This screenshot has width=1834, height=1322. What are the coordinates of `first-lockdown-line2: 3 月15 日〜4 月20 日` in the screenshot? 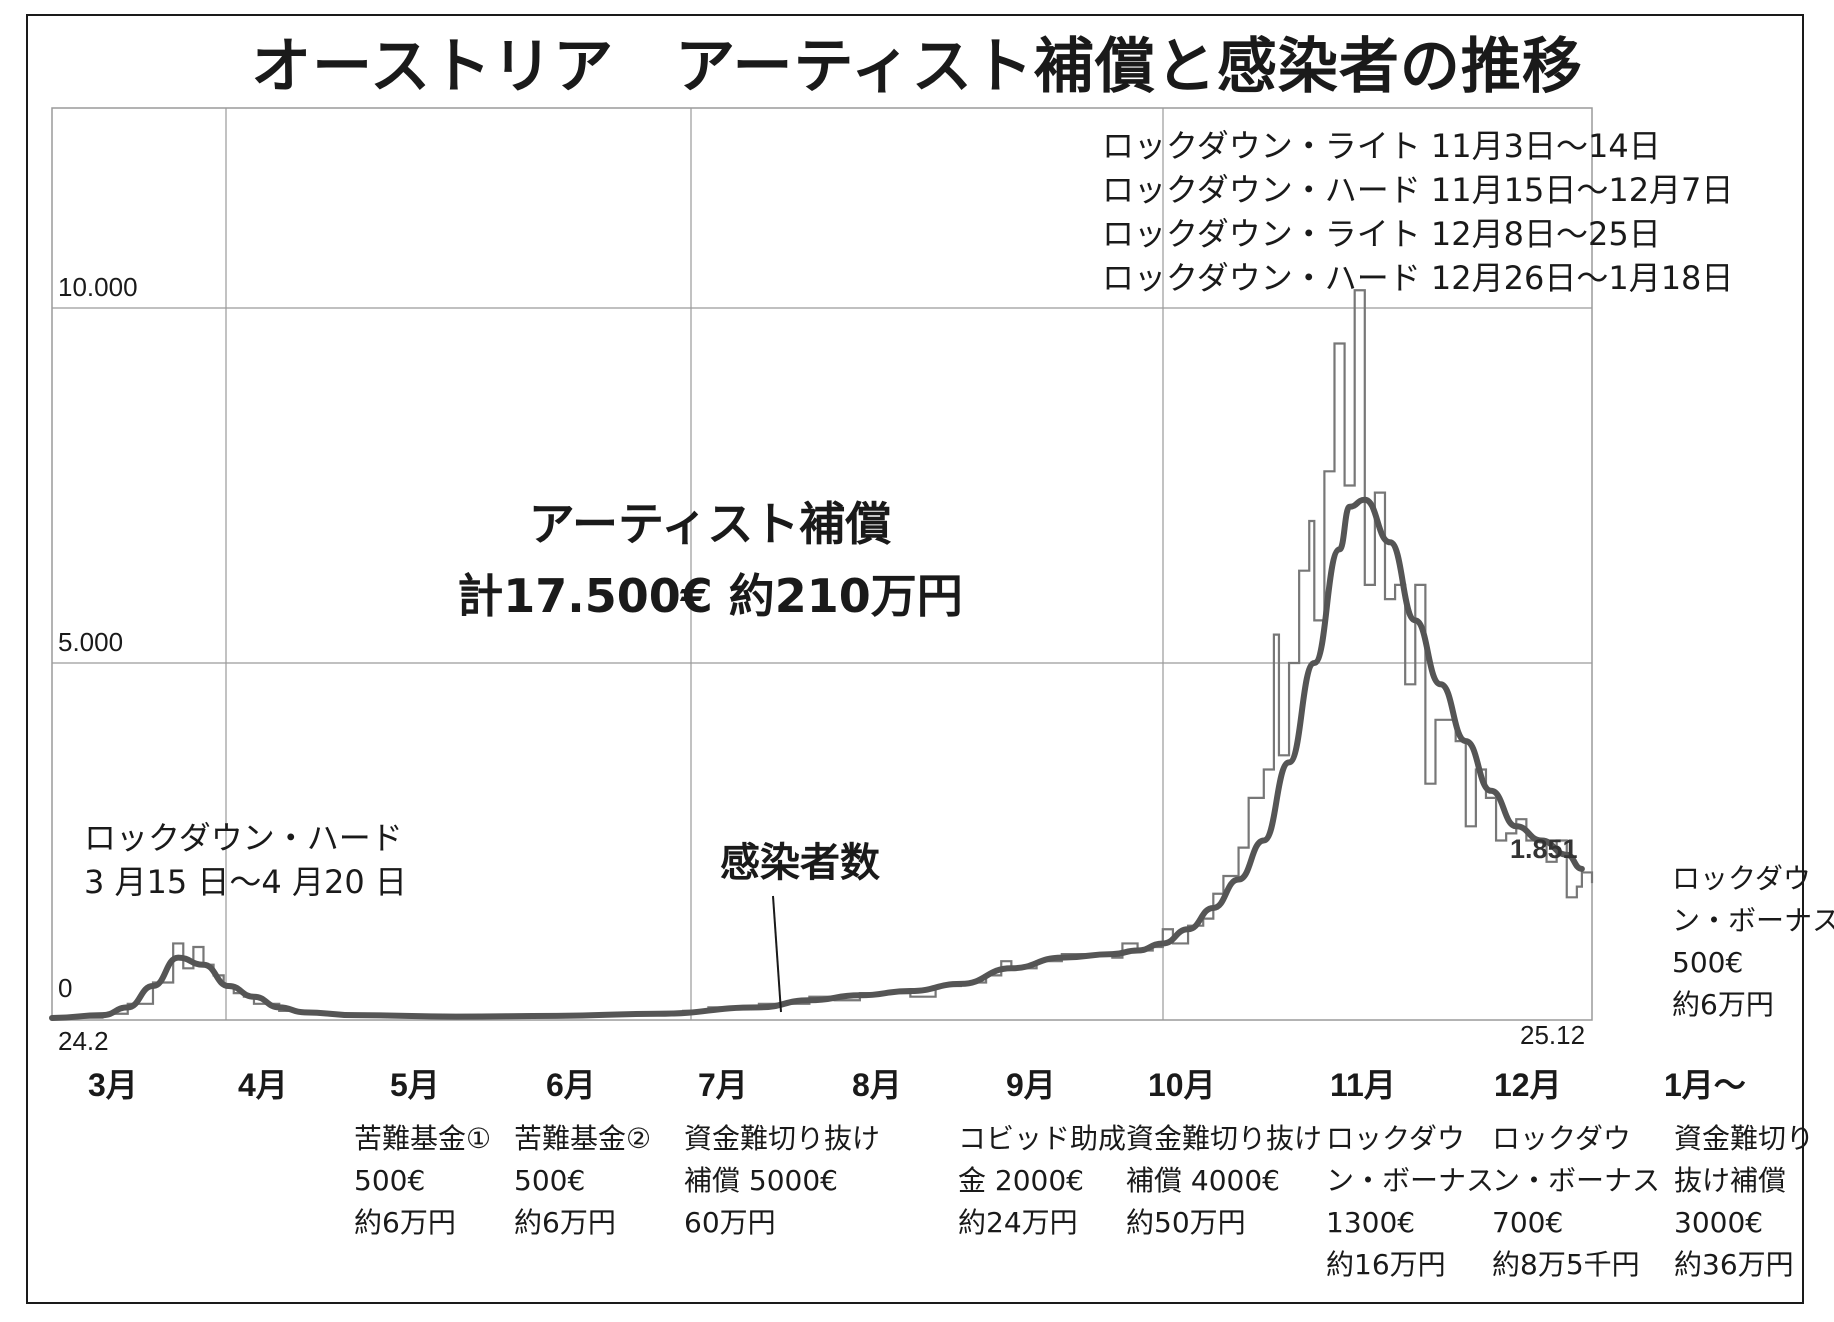 It's located at (245, 882).